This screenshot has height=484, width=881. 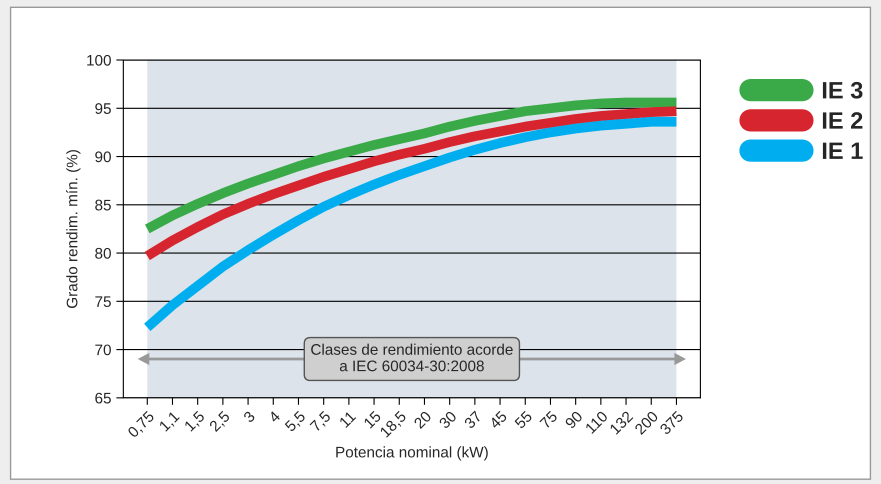 What do you see at coordinates (99, 60) in the screenshot?
I see `y-tick-label: 100` at bounding box center [99, 60].